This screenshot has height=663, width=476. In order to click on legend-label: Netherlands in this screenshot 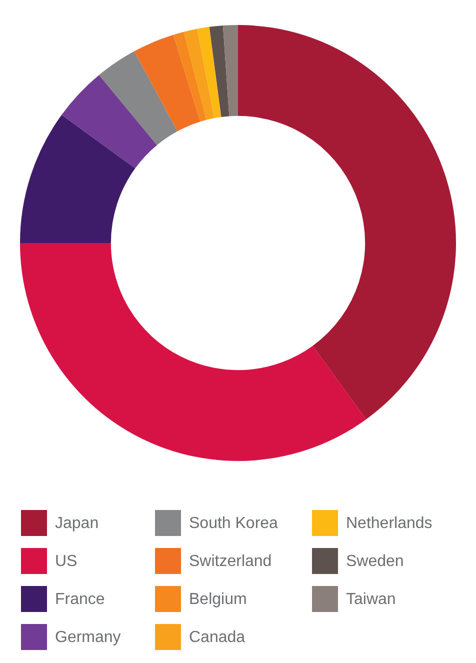, I will do `click(389, 523)`.